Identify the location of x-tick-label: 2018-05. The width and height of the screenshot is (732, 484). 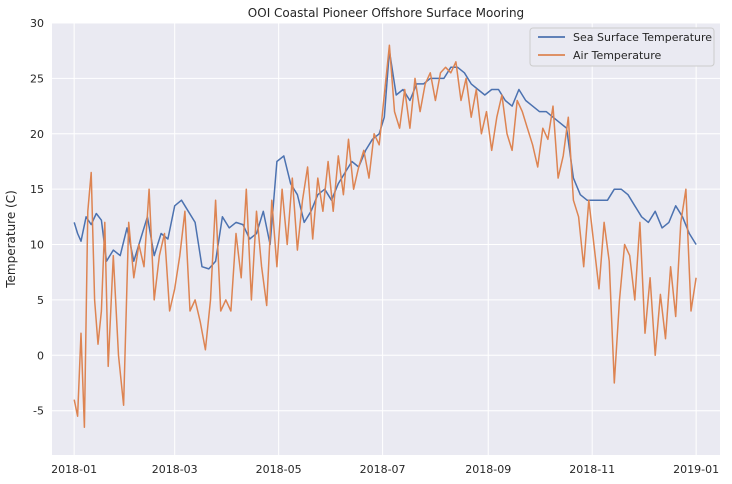
(279, 469).